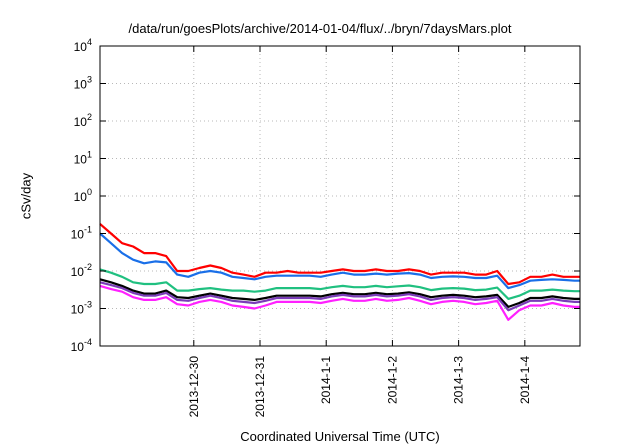  Describe the element at coordinates (392, 380) in the screenshot. I see `x-tick-label: 2014-1-2` at that location.